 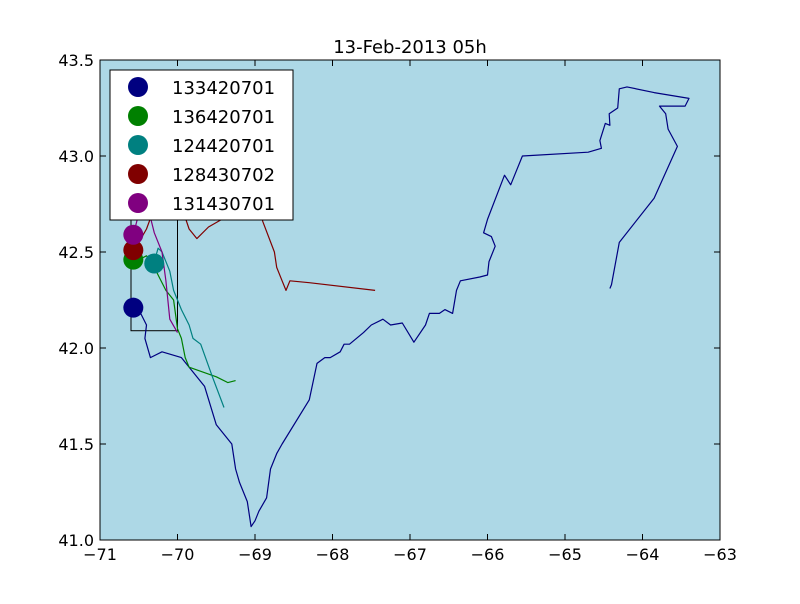 I want to click on x-tick-label: −66, so click(x=488, y=554).